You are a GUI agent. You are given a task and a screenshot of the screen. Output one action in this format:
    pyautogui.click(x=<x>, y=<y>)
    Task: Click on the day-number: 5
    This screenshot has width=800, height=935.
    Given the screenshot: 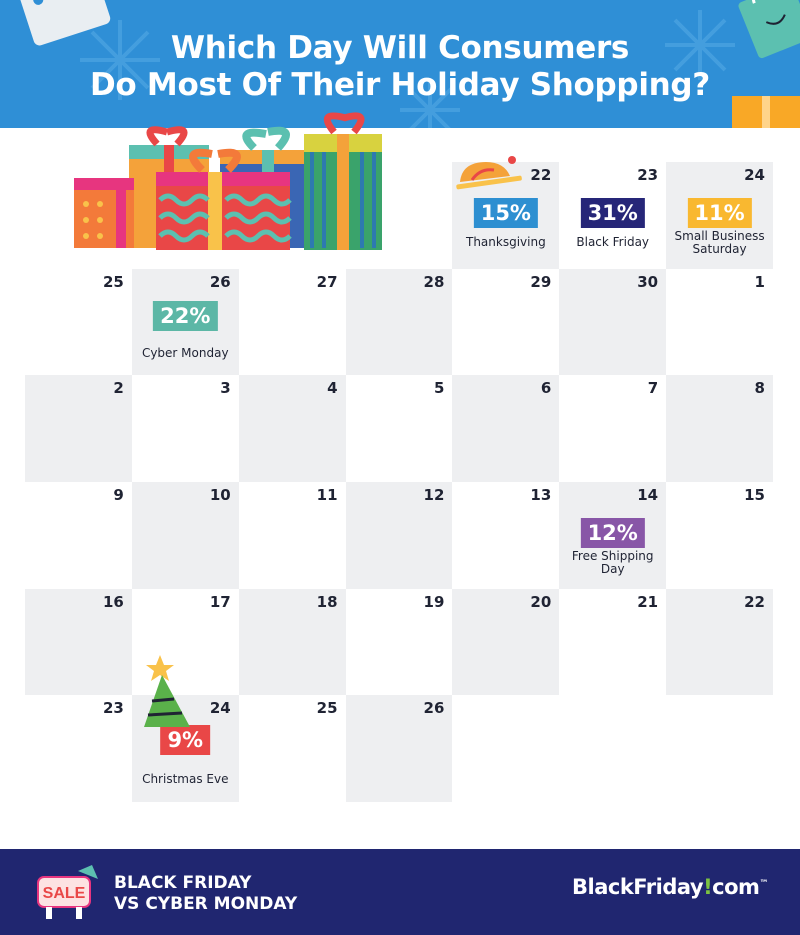 What is the action you would take?
    pyautogui.click(x=439, y=388)
    